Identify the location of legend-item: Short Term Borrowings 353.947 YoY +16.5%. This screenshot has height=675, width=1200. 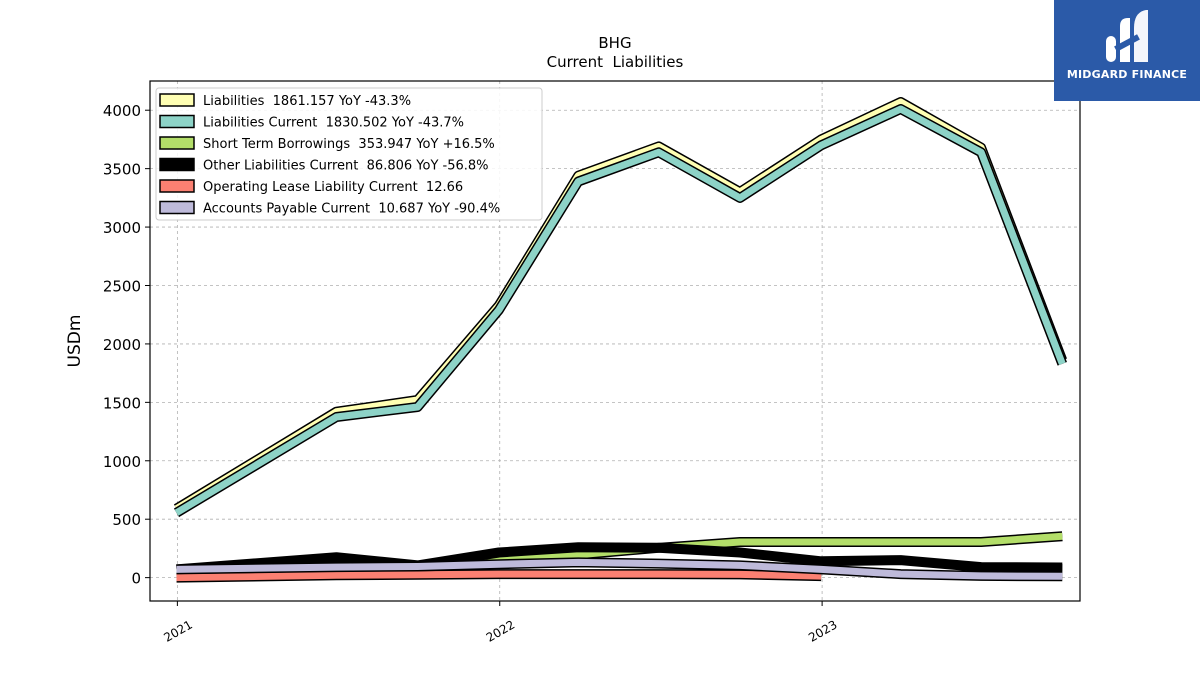
(327, 144).